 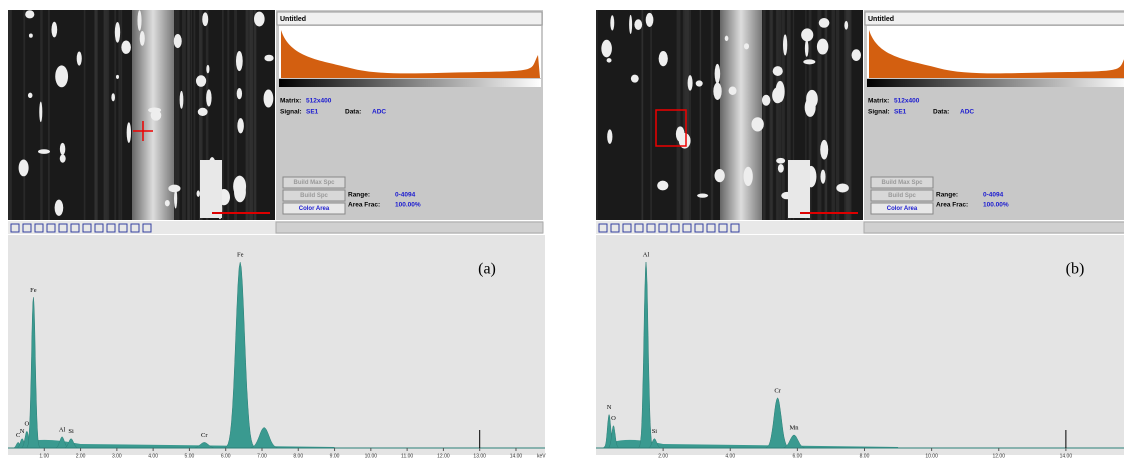 I want to click on x-tick-label: 11.00, so click(x=407, y=456).